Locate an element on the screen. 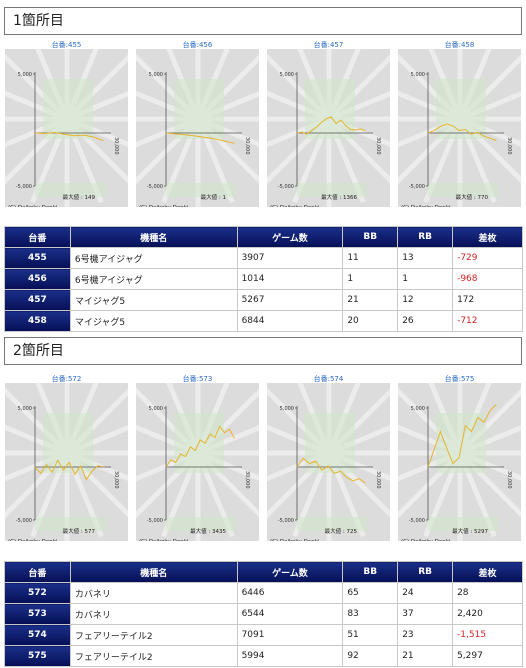 This screenshot has height=668, width=526. games-cell: 5267 is located at coordinates (290, 300).